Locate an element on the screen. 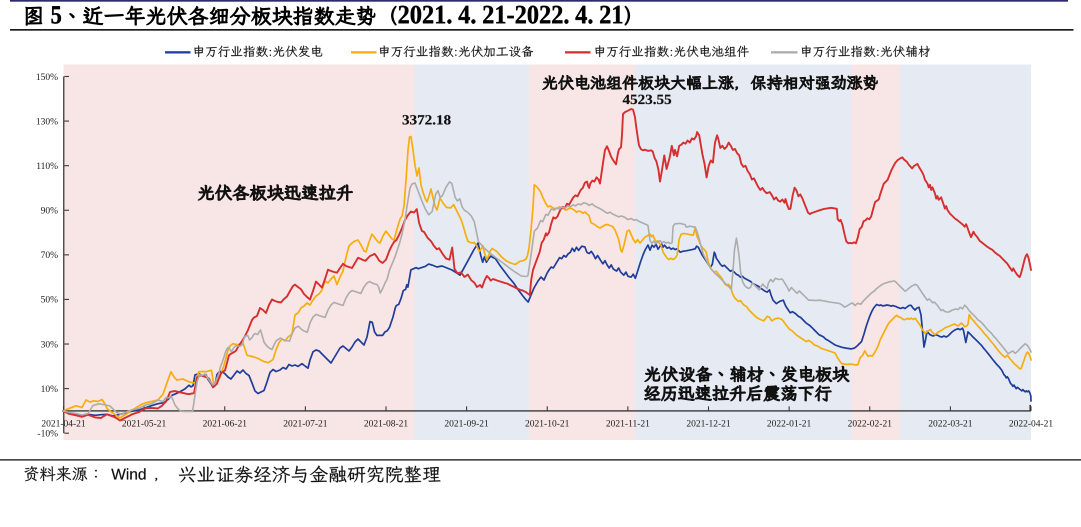 The image size is (1081, 527). svg-text: 130% is located at coordinates (47, 122).